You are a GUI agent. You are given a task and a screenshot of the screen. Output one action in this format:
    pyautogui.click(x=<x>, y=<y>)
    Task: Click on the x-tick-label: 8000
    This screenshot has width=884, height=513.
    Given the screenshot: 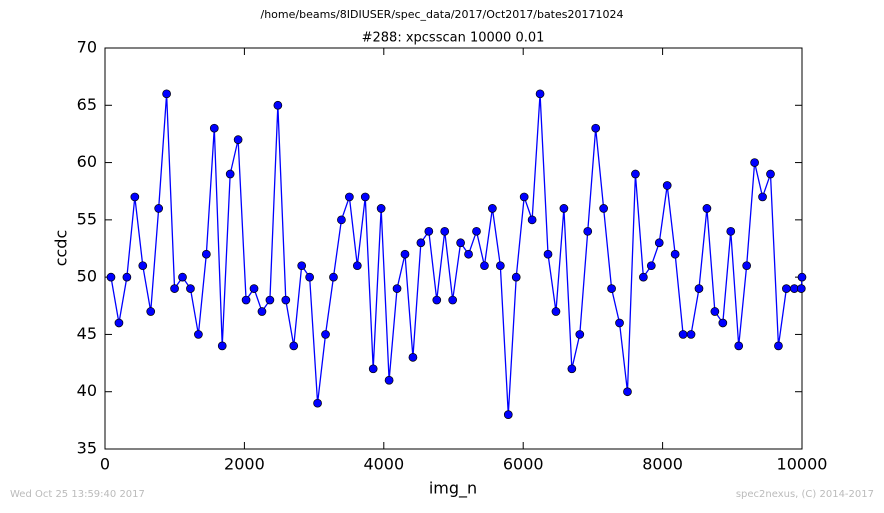 What is the action you would take?
    pyautogui.click(x=662, y=464)
    